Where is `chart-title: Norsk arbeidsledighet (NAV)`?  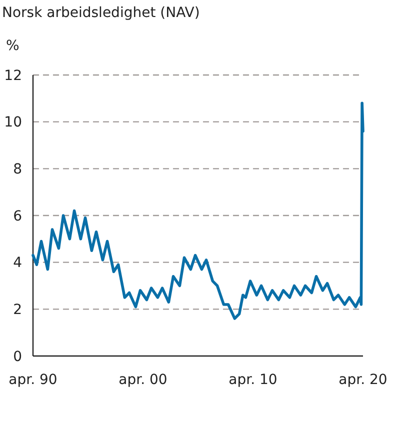
chart-title: Norsk arbeidsledighet (NAV) is located at coordinates (101, 13).